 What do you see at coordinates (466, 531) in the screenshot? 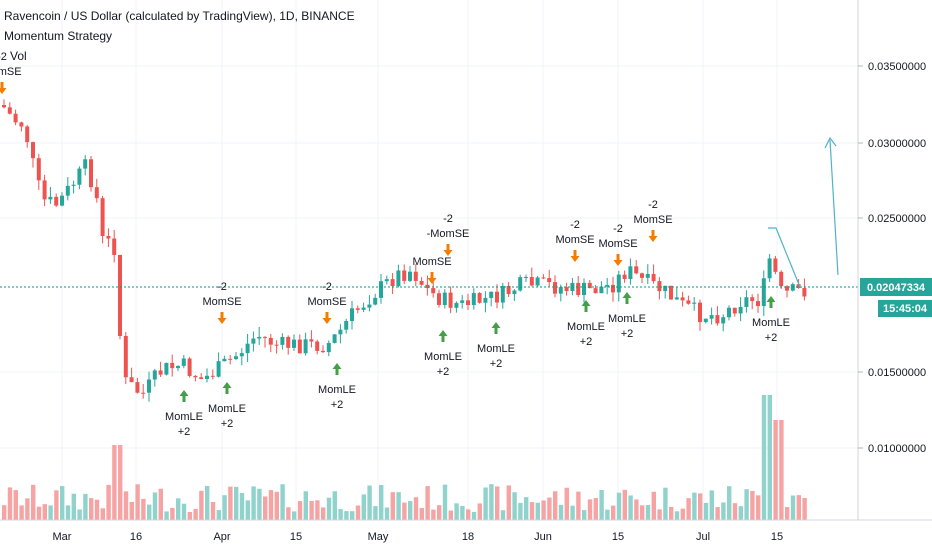
I see `time-axis: Mar 16 Apr 15 May 18 Jun 15 Jul 15` at bounding box center [466, 531].